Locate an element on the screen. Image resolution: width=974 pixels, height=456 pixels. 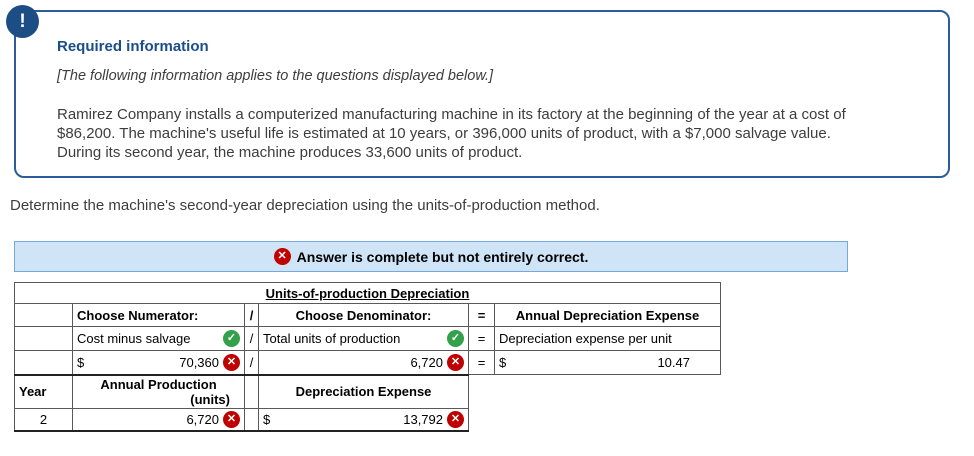
production-value-cell: 6,720 ✕ is located at coordinates (158, 419).